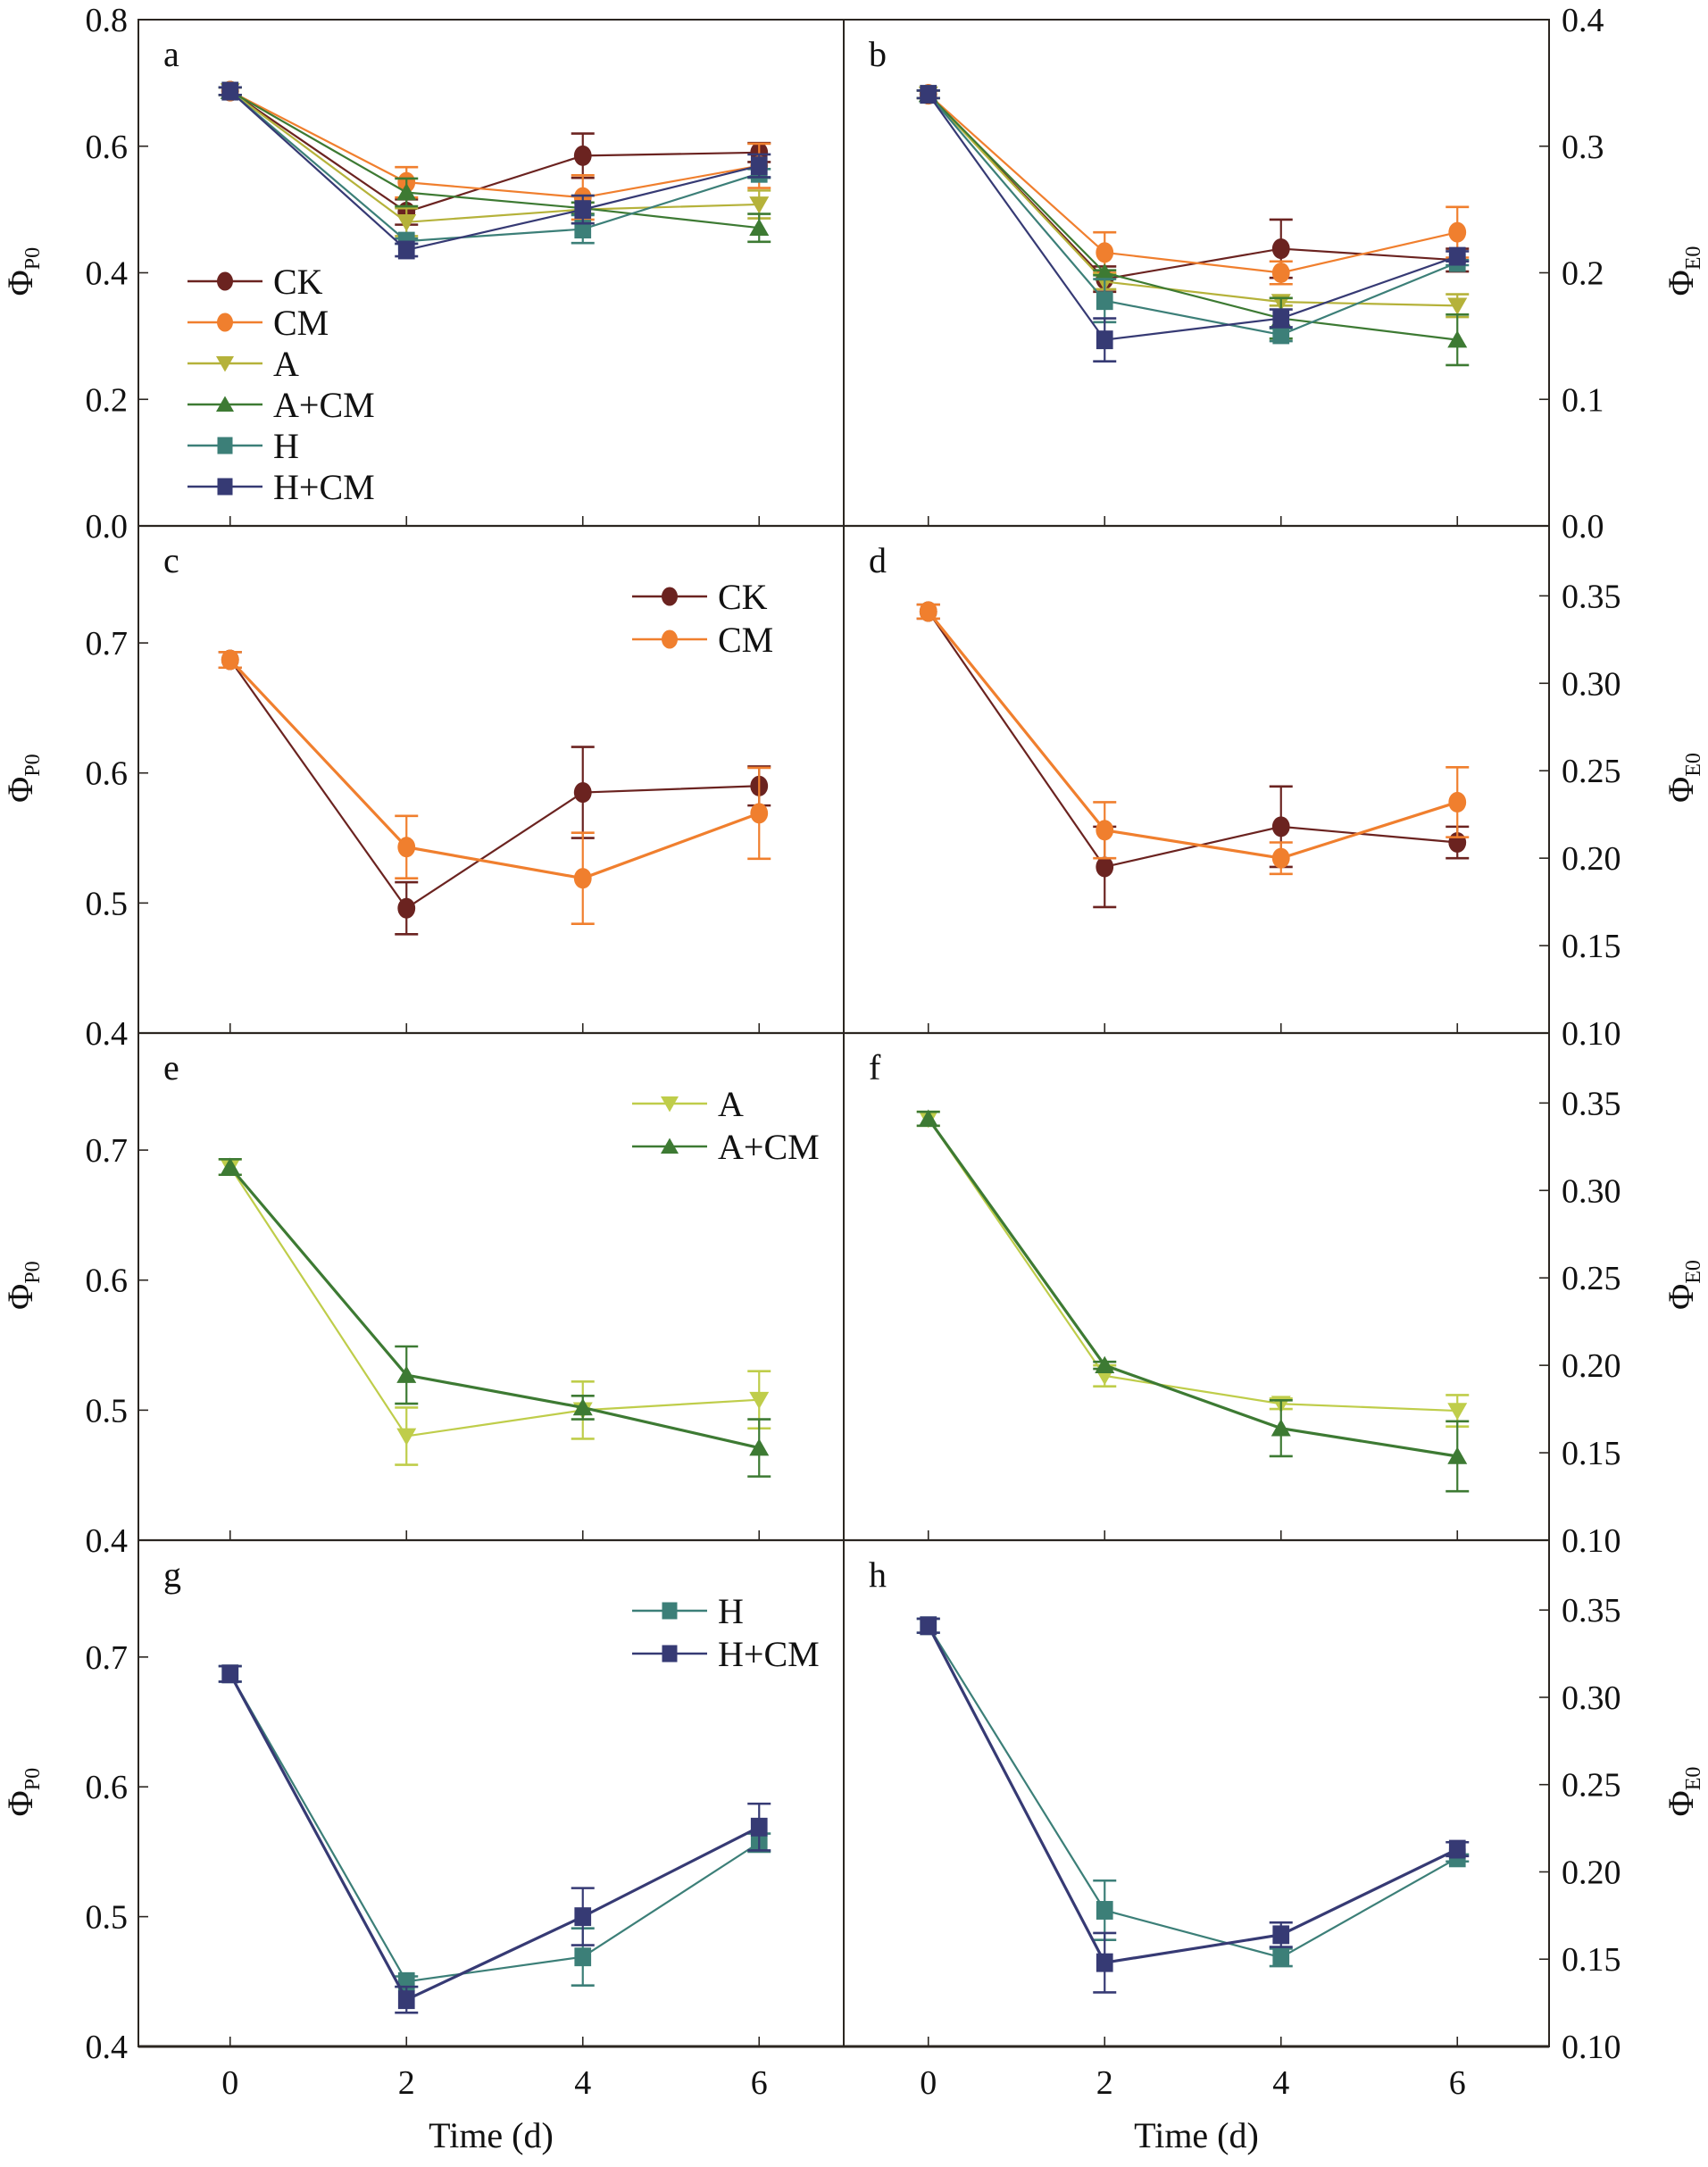 The width and height of the screenshot is (1708, 2167). I want to click on y-tick-label: 0.10, so click(1591, 2048).